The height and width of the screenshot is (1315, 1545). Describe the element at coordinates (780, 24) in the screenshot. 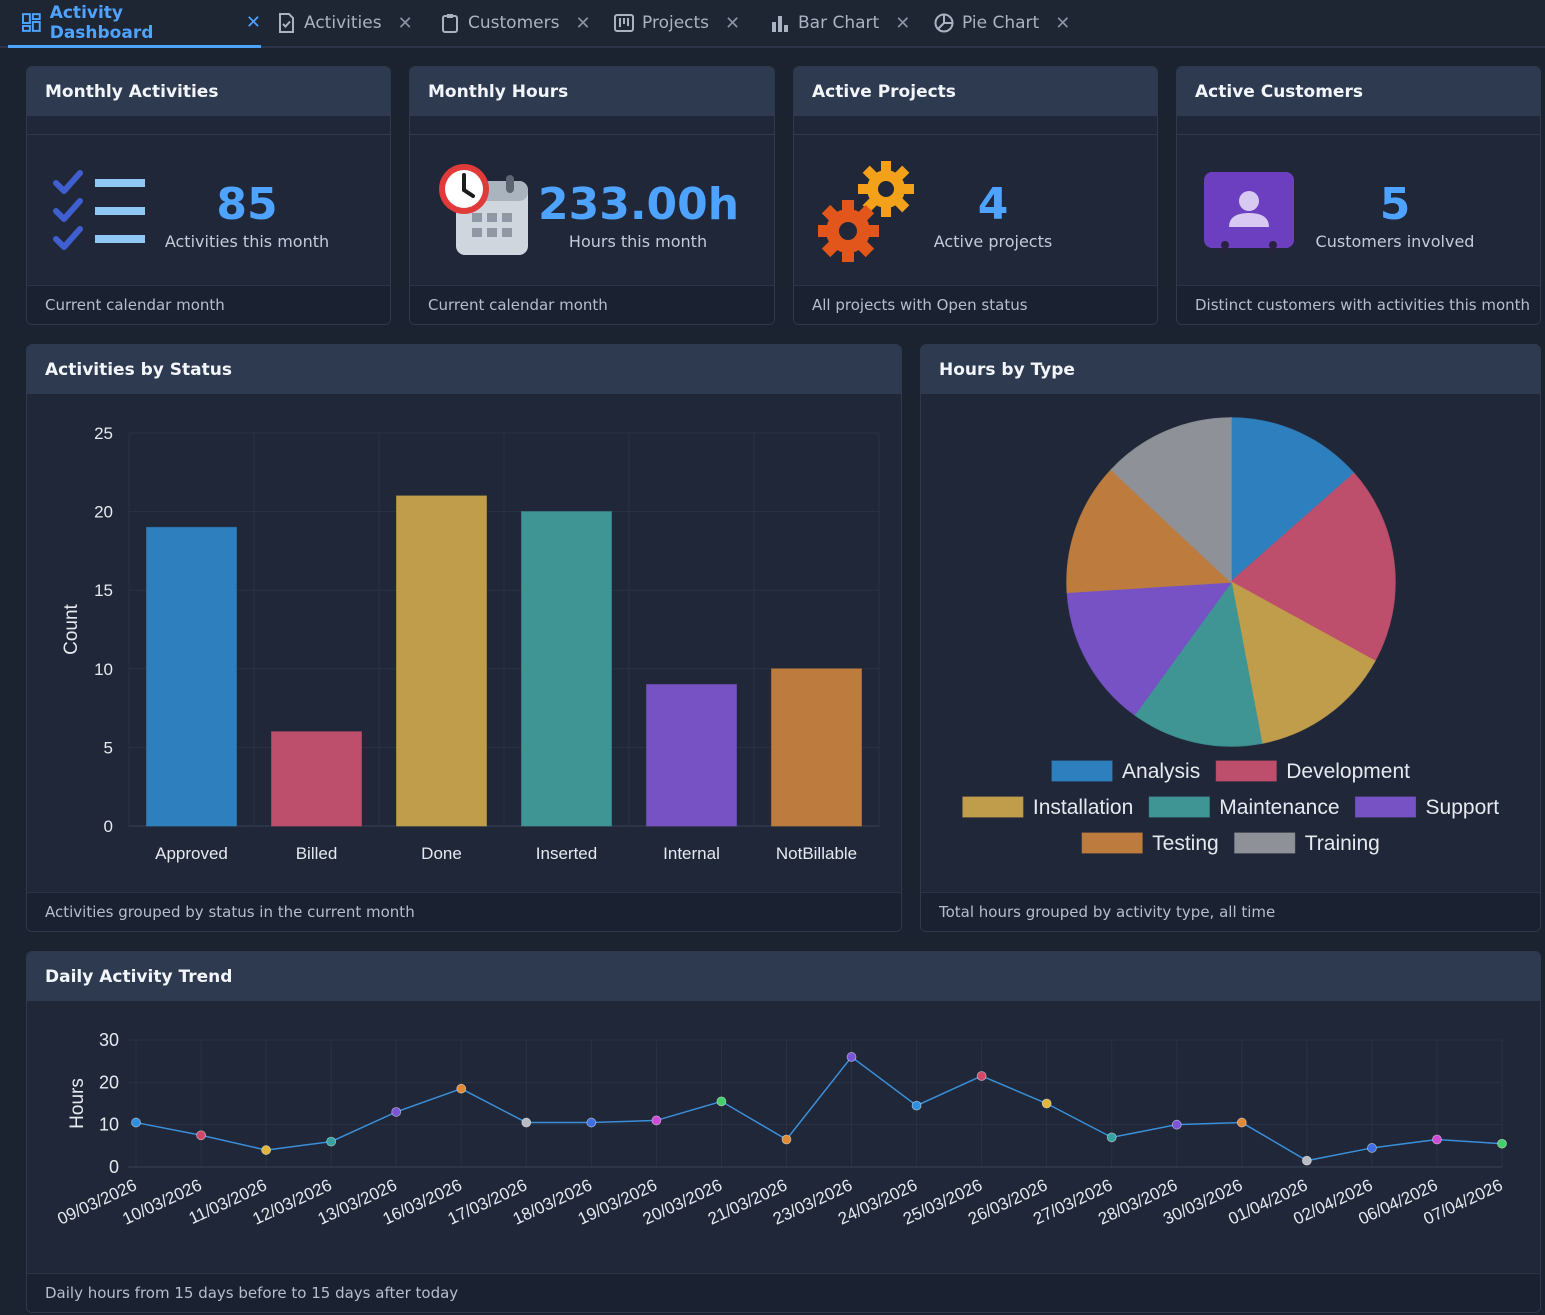

I see `bar-chart-icon` at that location.